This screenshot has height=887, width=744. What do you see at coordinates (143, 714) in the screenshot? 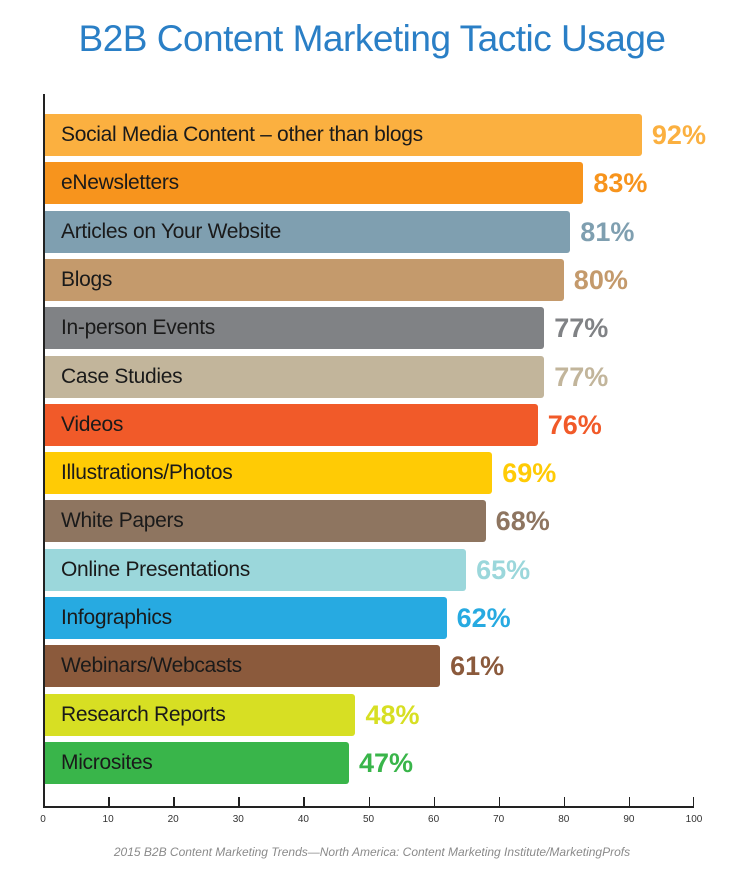
I see `bar-label: Research Reports` at bounding box center [143, 714].